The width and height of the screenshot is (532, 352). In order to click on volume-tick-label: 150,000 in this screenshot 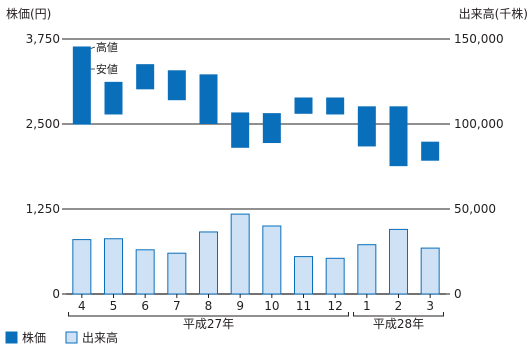, I will do `click(479, 39)`.